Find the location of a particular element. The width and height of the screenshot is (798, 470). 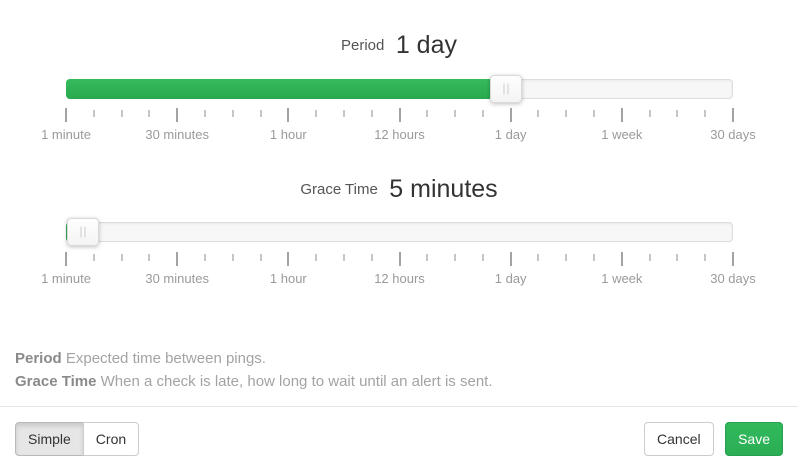

grace-value: 5 minutes is located at coordinates (443, 189).